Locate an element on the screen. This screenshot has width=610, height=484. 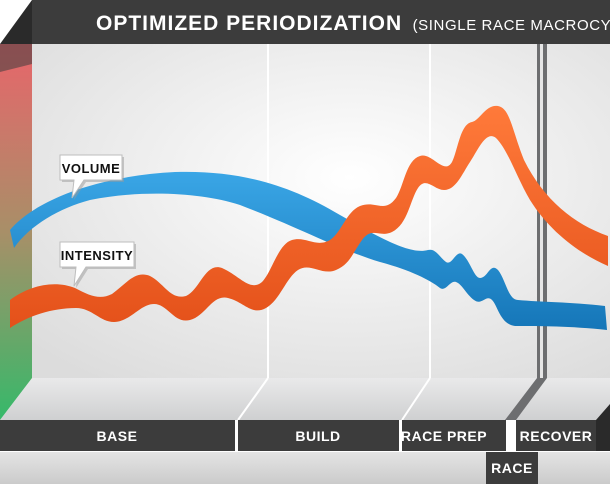
volume-callout: VOLUME is located at coordinates (91, 177).